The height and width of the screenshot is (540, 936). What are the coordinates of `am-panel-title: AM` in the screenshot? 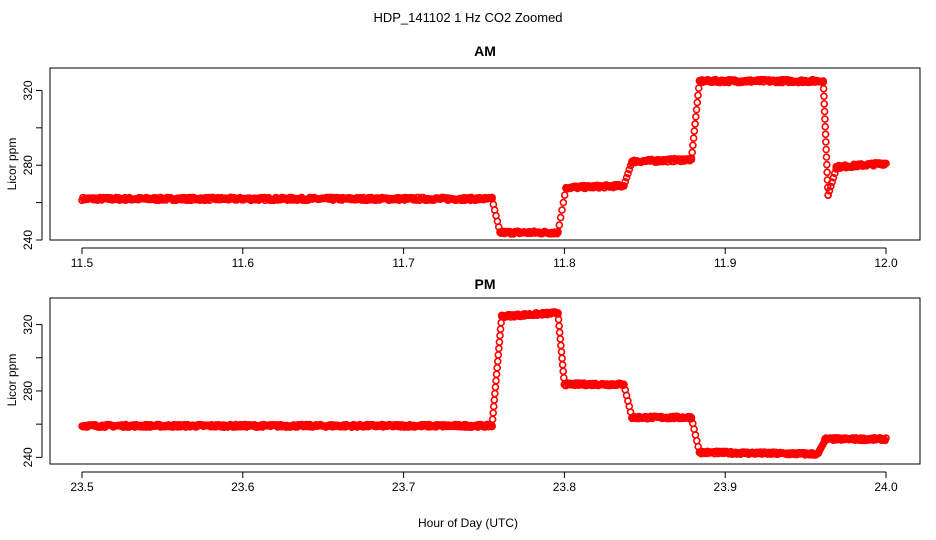 It's located at (485, 51).